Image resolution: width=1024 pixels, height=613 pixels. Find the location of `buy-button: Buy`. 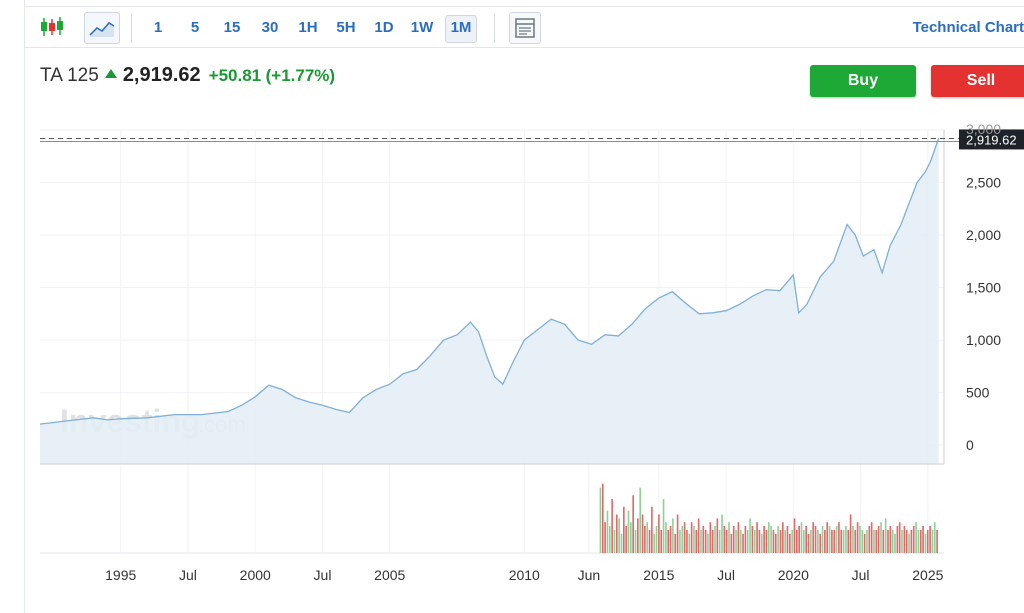

buy-button: Buy is located at coordinates (863, 81).